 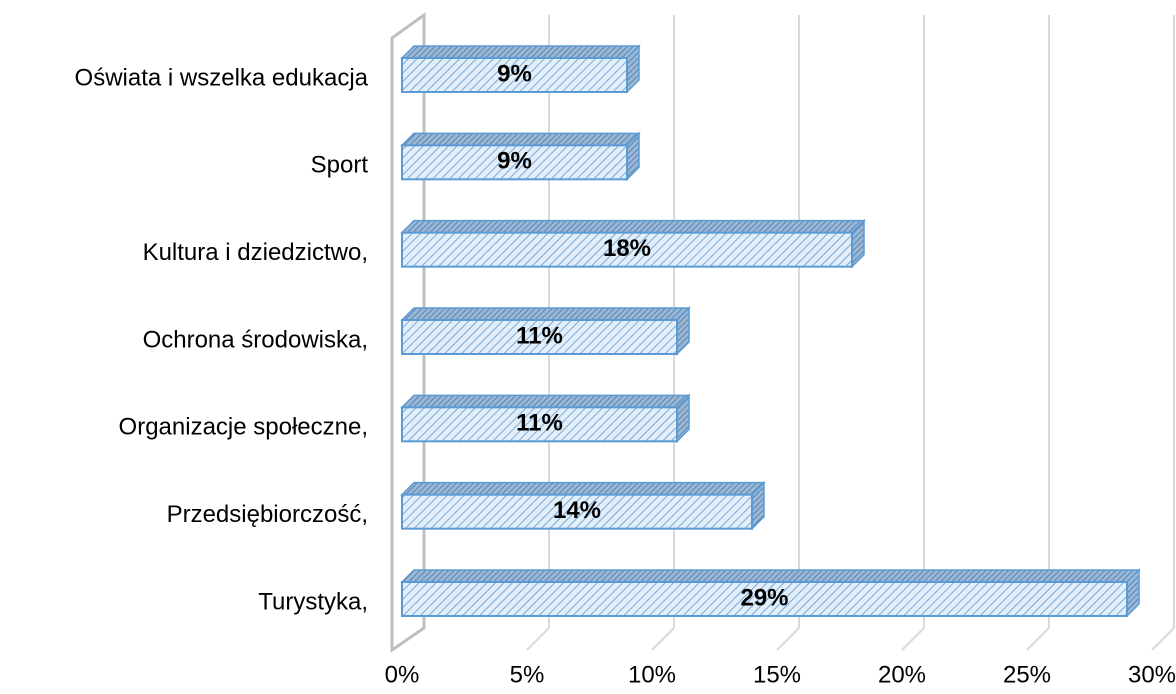 What do you see at coordinates (902, 674) in the screenshot?
I see `x-tick-label: 20%` at bounding box center [902, 674].